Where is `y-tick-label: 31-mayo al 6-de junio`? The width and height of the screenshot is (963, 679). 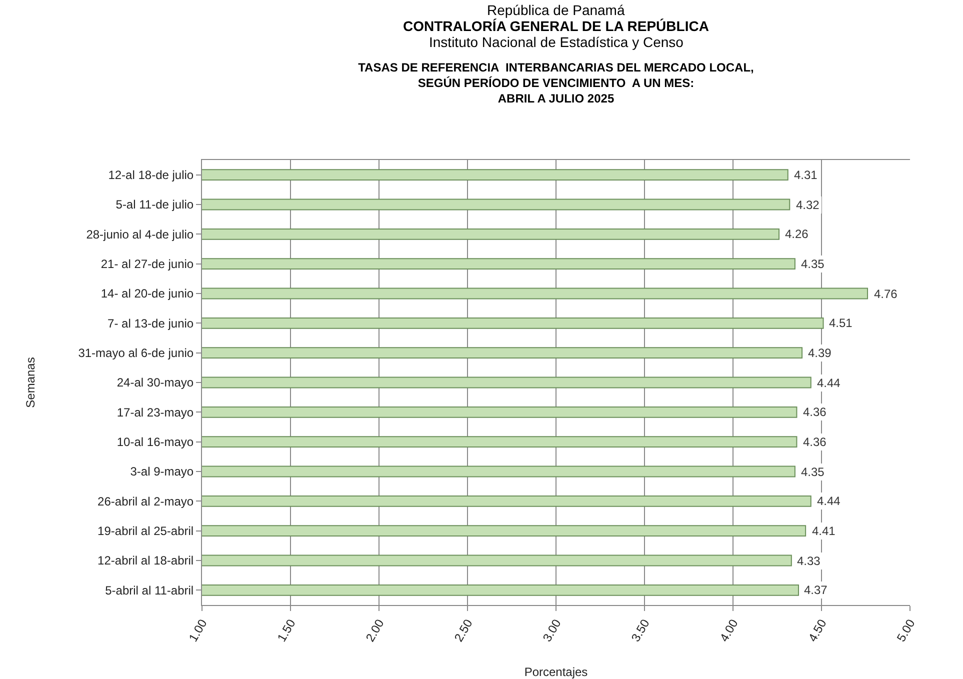 y-tick-label: 31-mayo al 6-de junio is located at coordinates (136, 353).